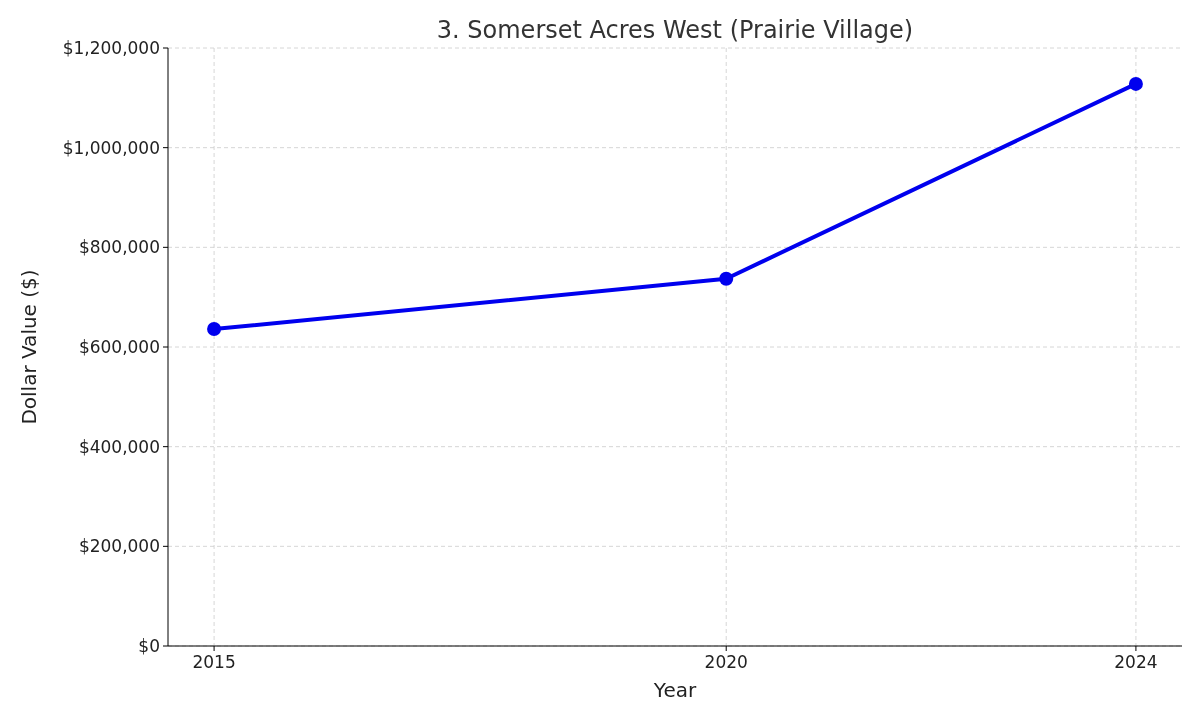  I want to click on y-tick-label: $1,000,000, so click(111, 147).